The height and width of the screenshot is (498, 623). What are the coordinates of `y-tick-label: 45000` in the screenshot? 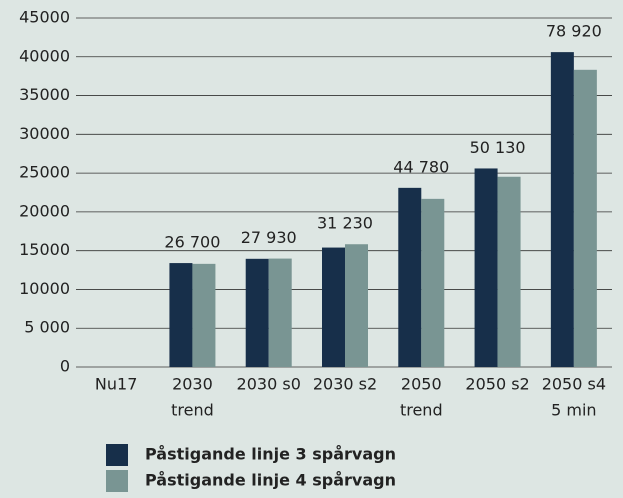 It's located at (44, 17).